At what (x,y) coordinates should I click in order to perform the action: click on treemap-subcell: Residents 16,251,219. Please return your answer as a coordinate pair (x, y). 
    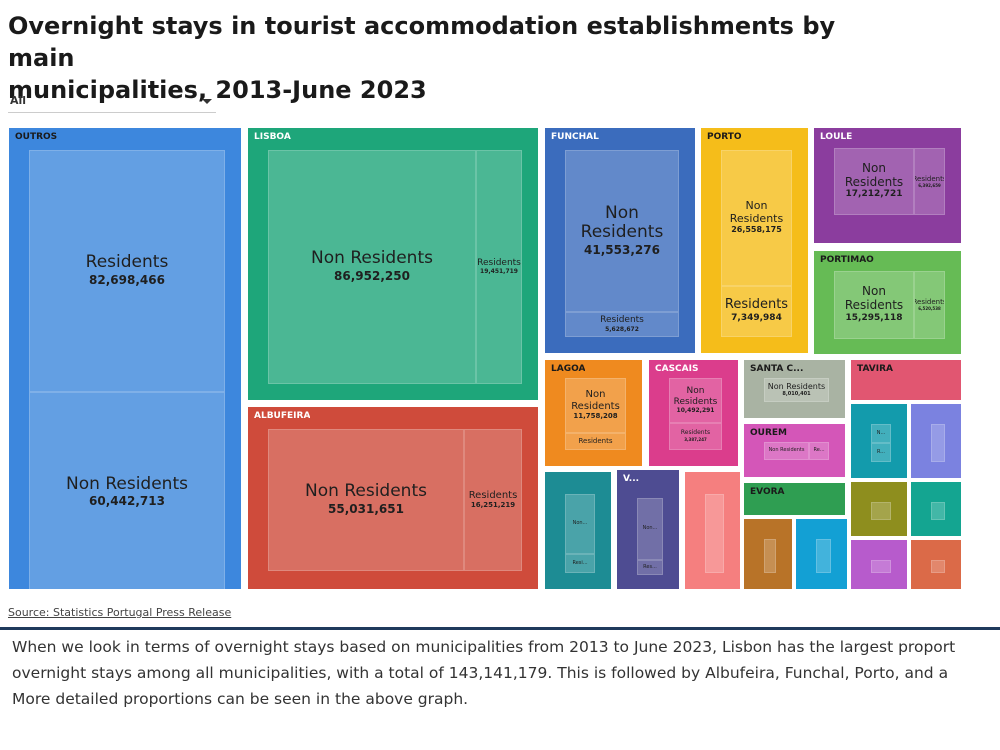
    Looking at the image, I should click on (493, 500).